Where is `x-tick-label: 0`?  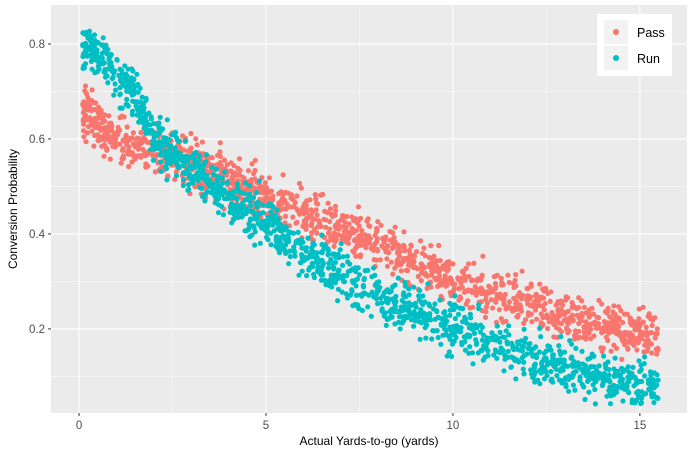
x-tick-label: 0 is located at coordinates (79, 426).